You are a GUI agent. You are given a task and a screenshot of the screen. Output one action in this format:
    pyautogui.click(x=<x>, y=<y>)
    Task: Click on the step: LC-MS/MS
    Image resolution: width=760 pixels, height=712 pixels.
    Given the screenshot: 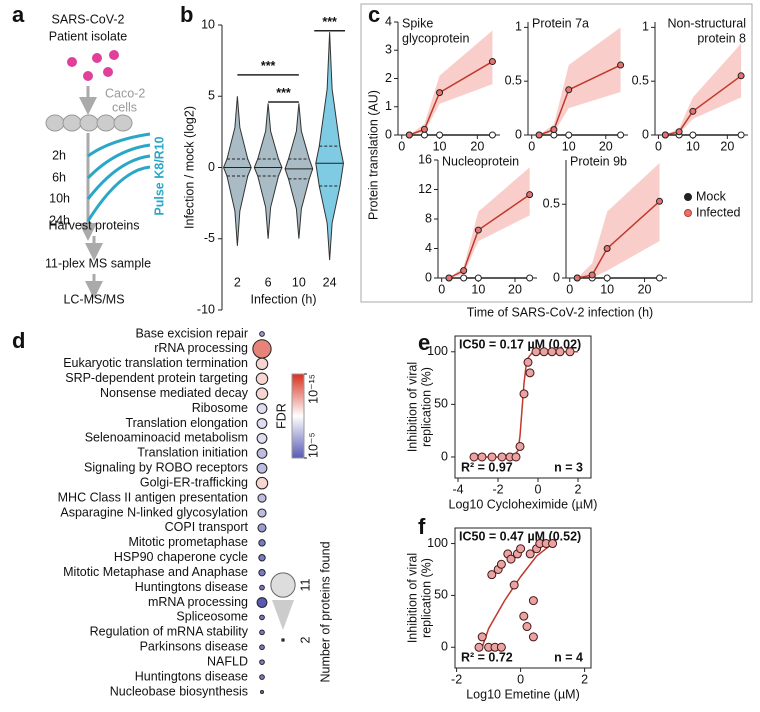 What is the action you would take?
    pyautogui.click(x=93, y=299)
    